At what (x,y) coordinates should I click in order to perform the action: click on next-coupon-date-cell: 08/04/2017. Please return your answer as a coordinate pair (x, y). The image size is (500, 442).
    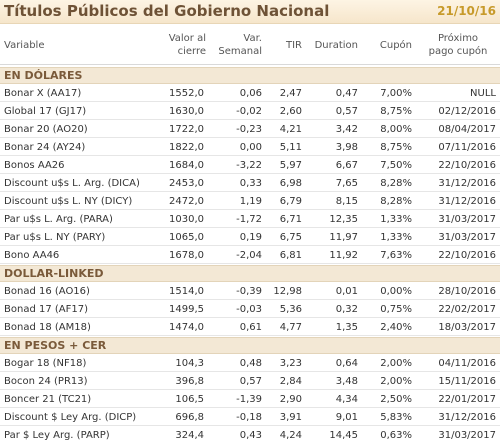
    Looking at the image, I should click on (467, 129).